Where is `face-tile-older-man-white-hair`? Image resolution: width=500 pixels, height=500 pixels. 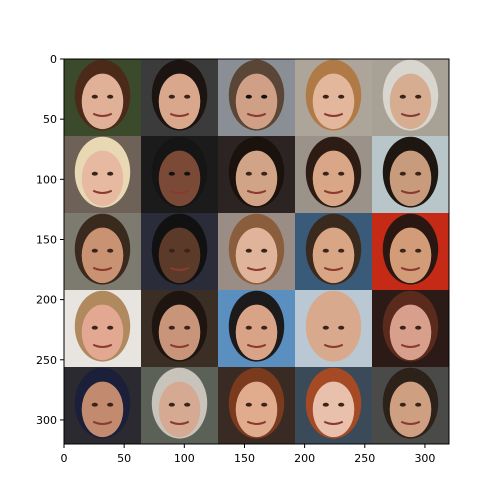
face-tile-older-man-white-hair is located at coordinates (410, 97).